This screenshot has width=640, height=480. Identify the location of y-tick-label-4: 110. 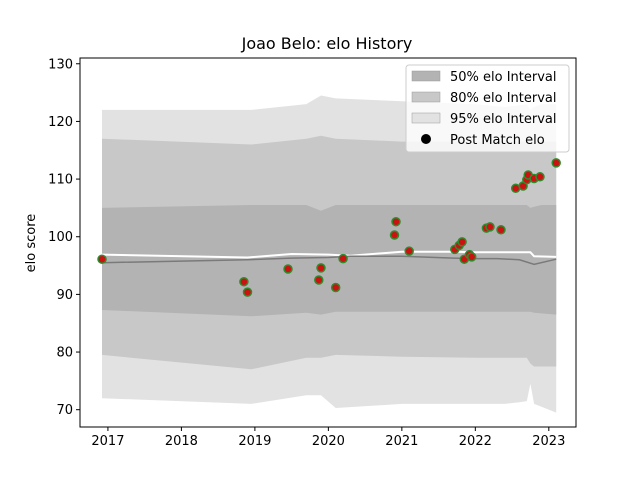
(60, 180).